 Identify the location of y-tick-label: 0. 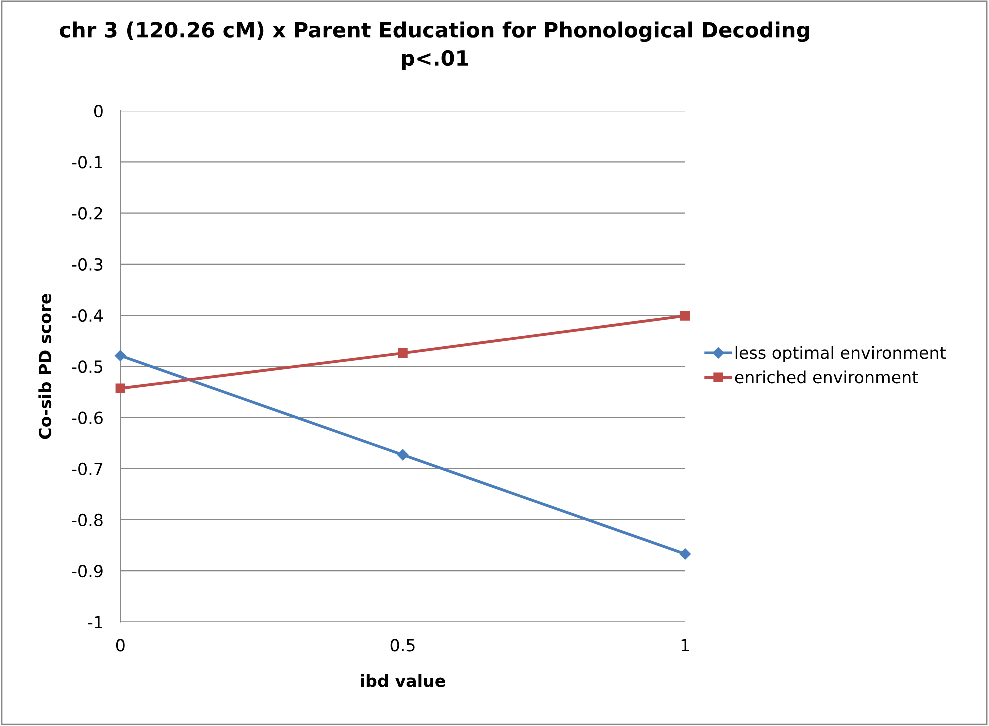
(98, 111).